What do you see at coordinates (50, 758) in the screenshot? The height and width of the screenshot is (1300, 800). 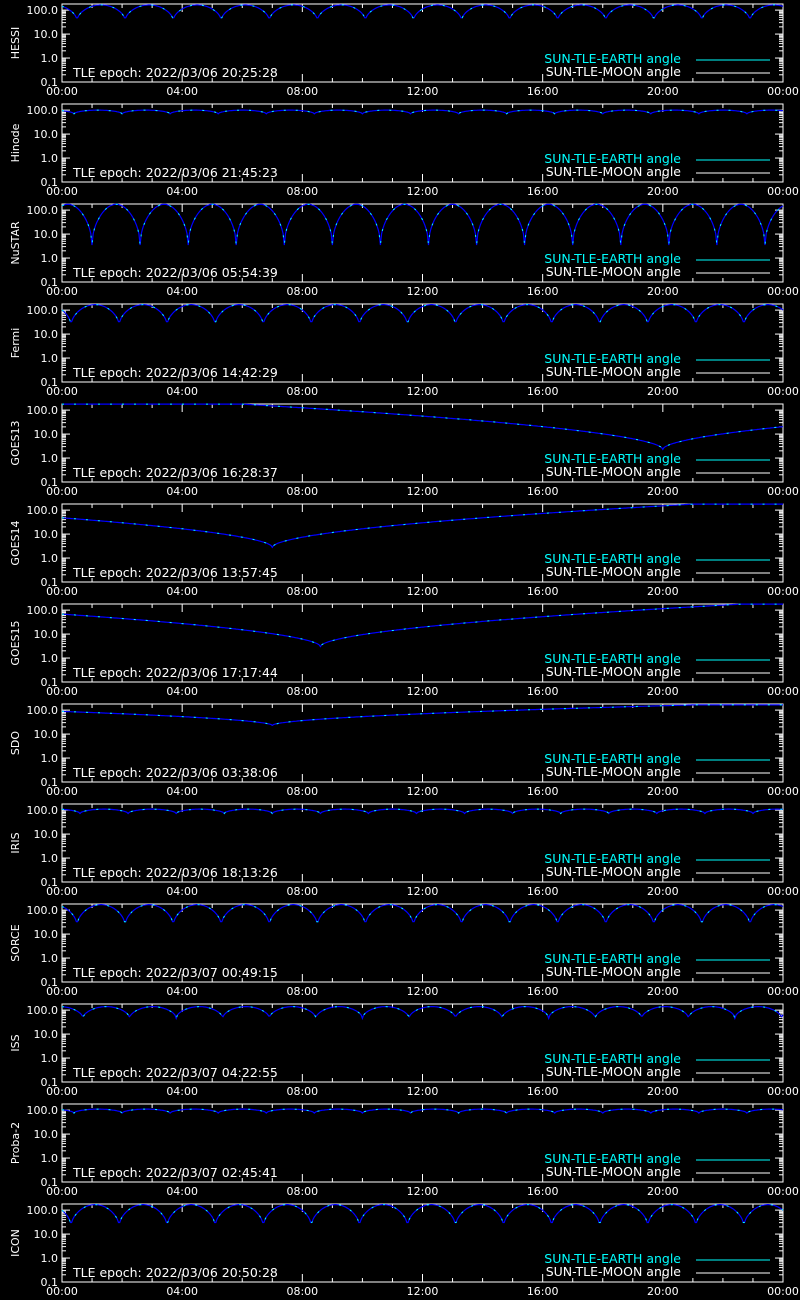 I see `y-tick-label: 1.0` at bounding box center [50, 758].